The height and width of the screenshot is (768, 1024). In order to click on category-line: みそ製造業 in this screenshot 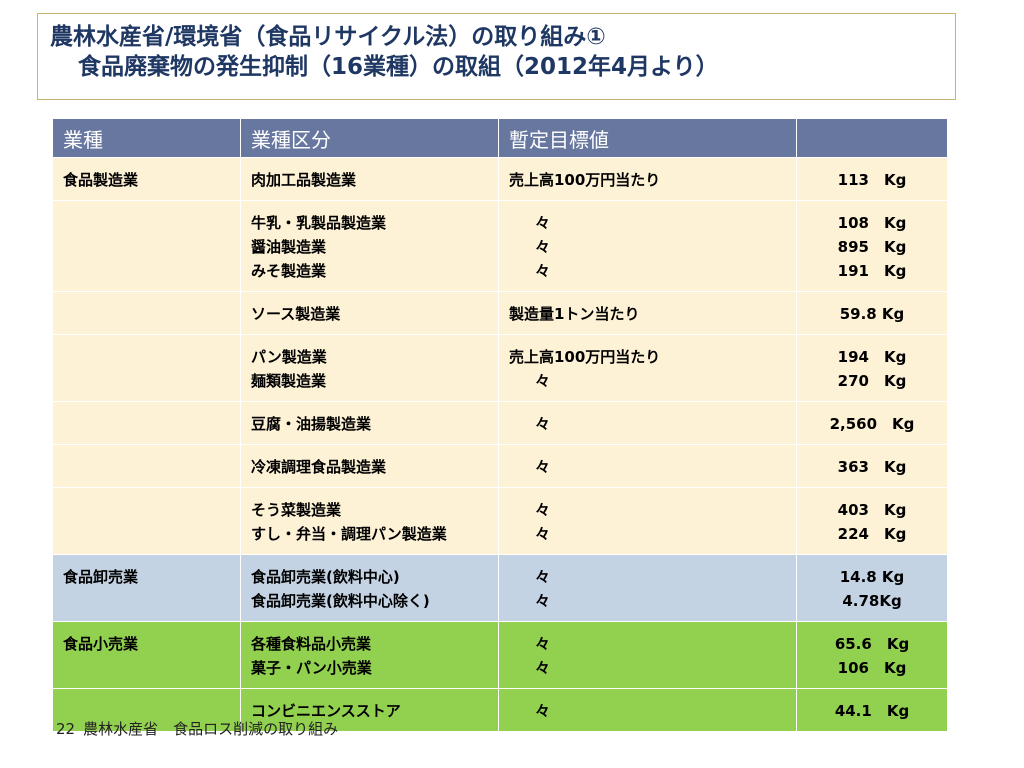, I will do `click(289, 271)`.